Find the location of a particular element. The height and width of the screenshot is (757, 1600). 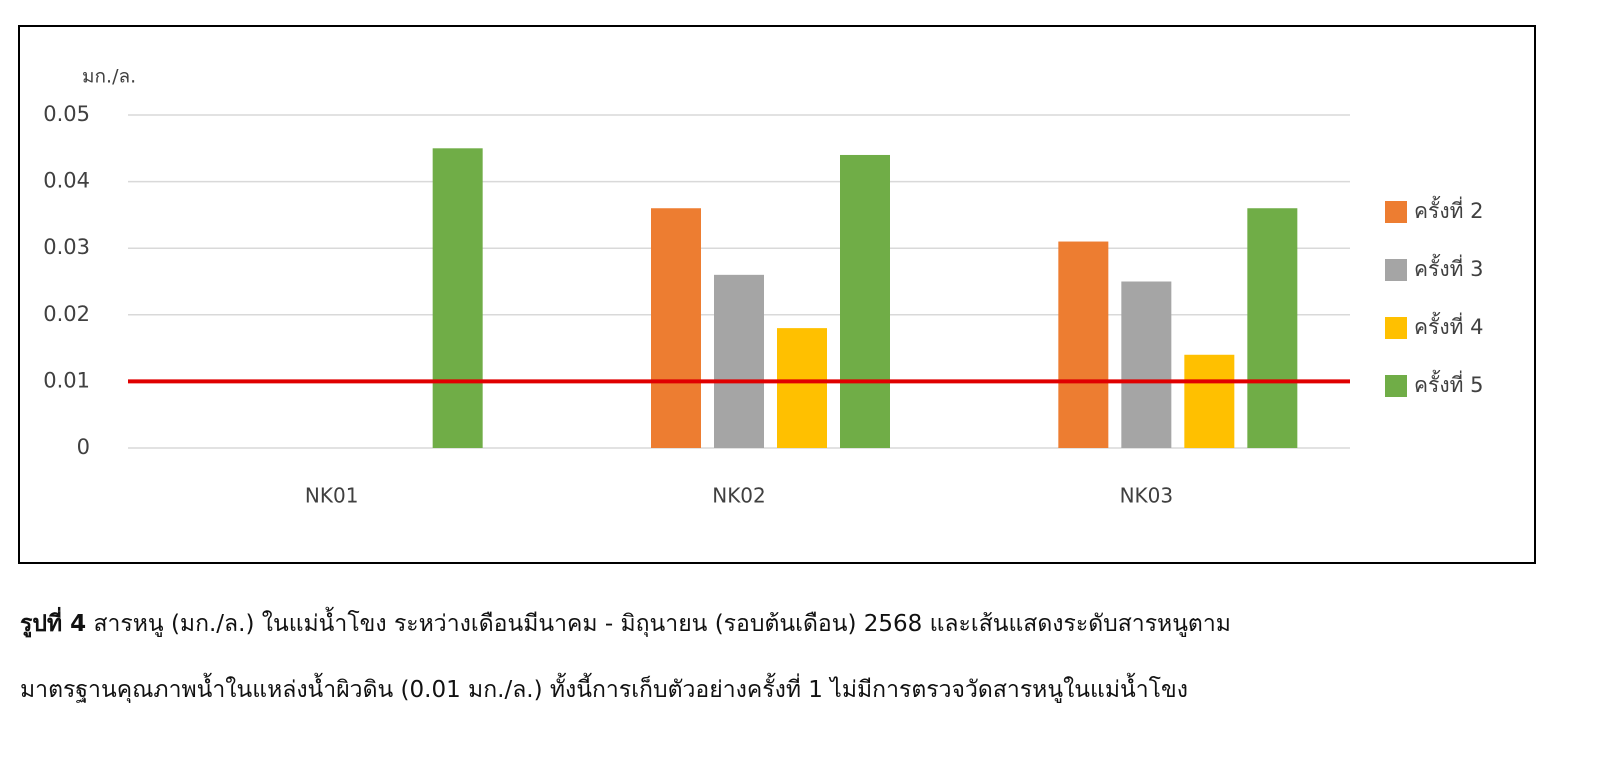

y-tick-label: 0.05 is located at coordinates (66, 114).